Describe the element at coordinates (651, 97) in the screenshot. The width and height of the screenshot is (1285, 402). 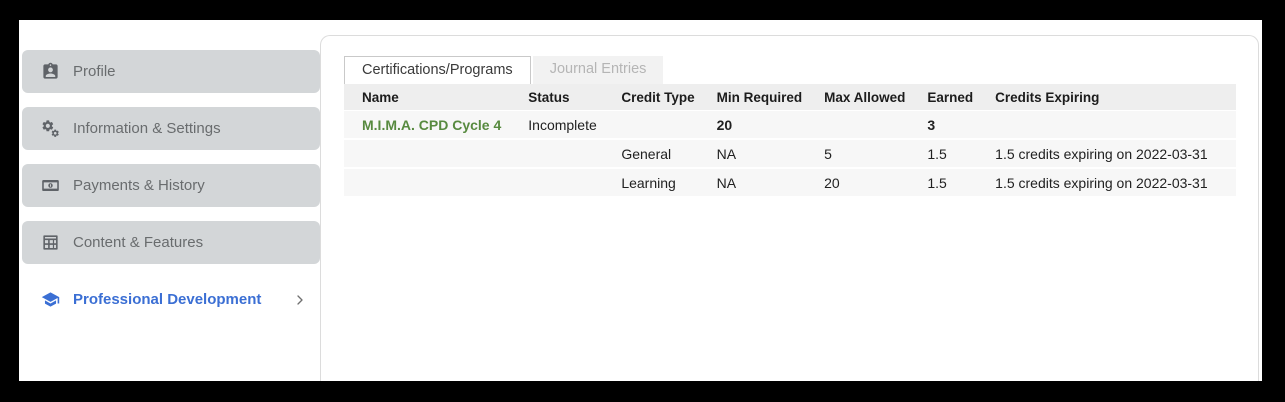
I see `col-header-credit-type: Credit Type` at that location.